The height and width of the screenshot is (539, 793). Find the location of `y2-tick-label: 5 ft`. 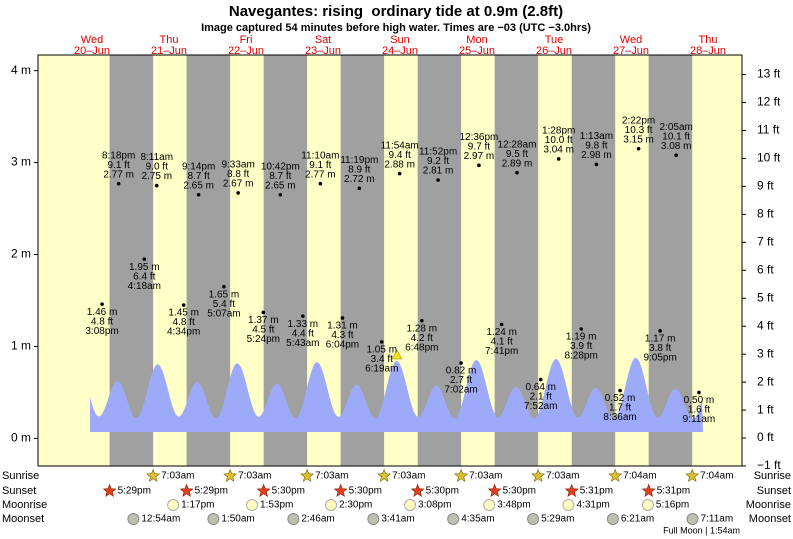

y2-tick-label: 5 ft is located at coordinates (765, 297).